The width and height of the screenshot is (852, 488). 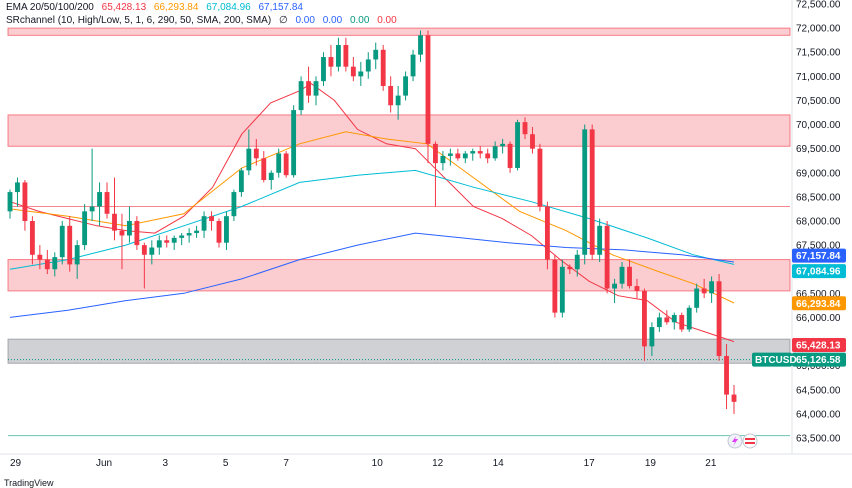 What do you see at coordinates (750, 441) in the screenshot?
I see `us-flag-icon` at bounding box center [750, 441].